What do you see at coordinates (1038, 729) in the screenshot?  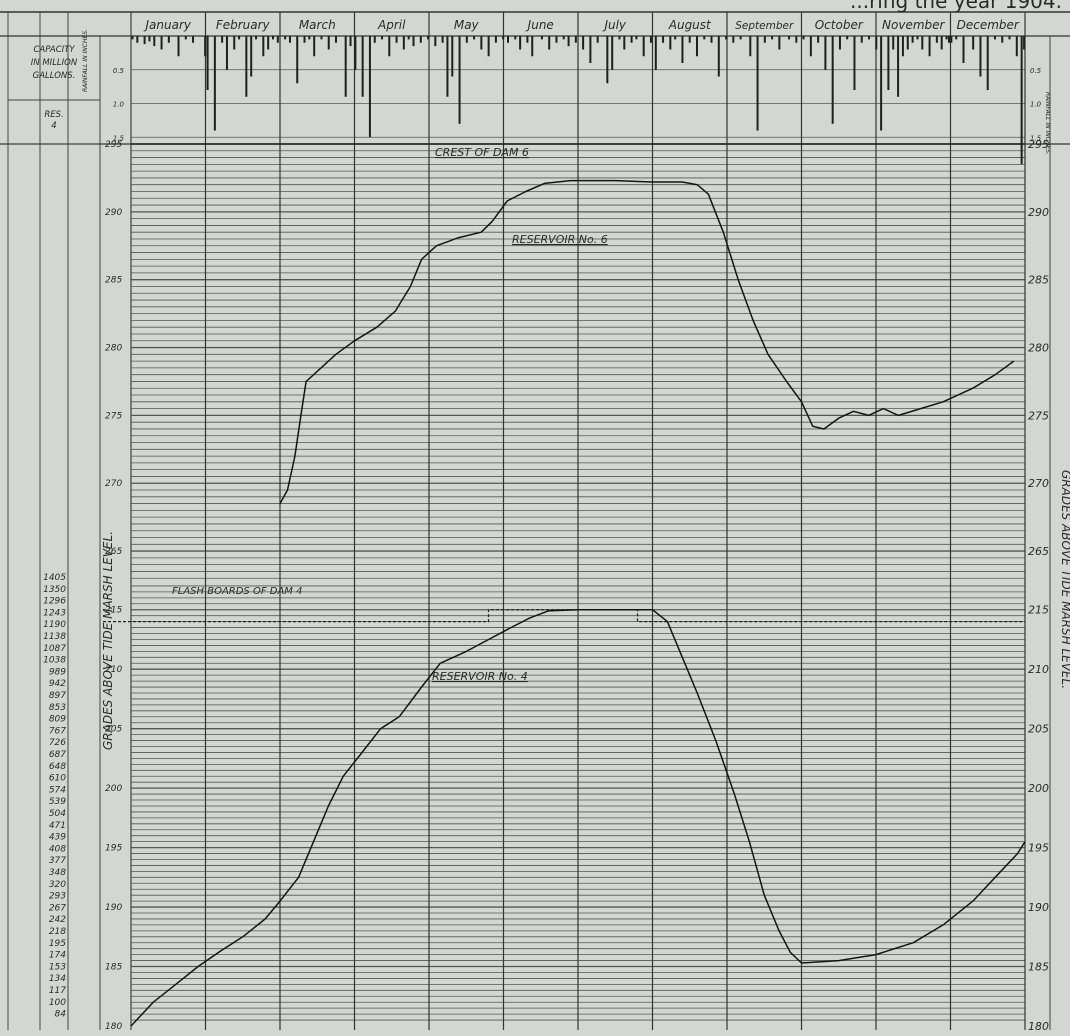 I see `lower-tick-right: 205` at bounding box center [1038, 729].